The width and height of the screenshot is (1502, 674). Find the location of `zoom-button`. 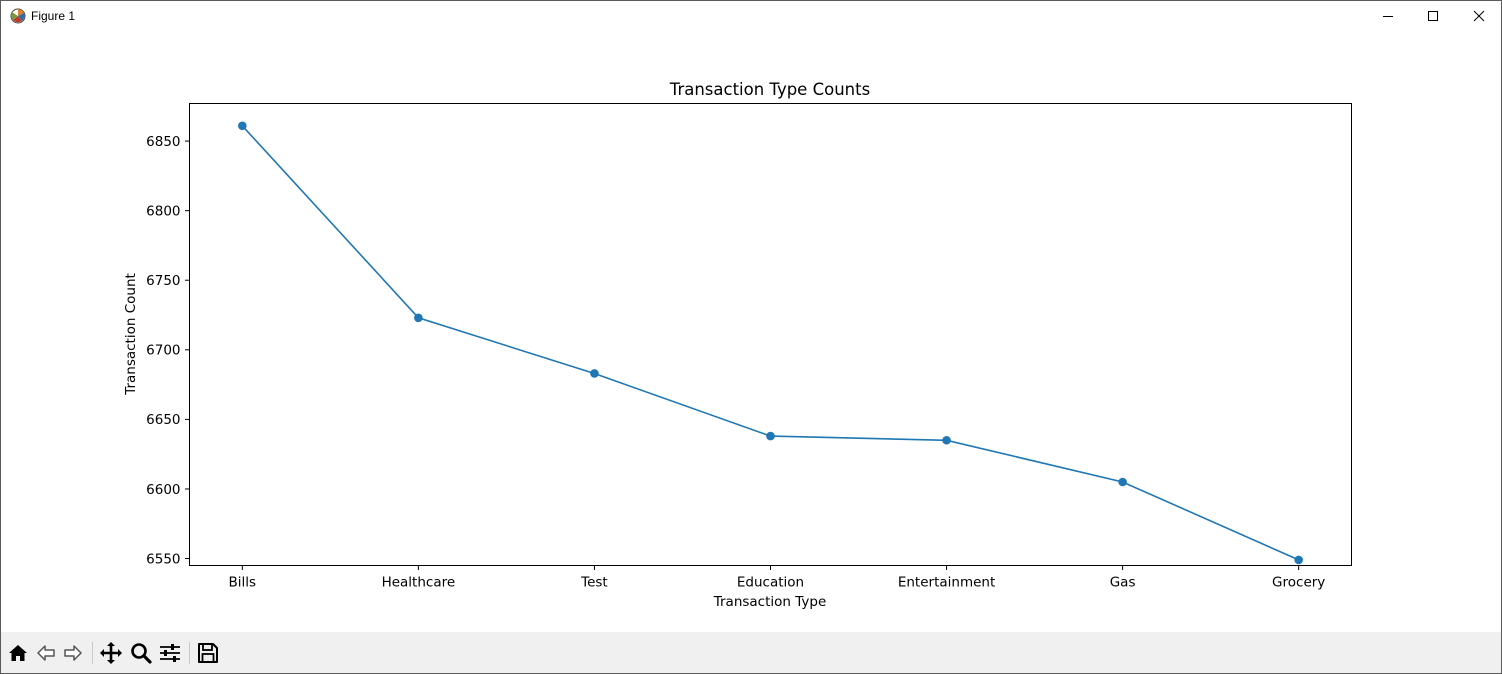

zoom-button is located at coordinates (141, 653).